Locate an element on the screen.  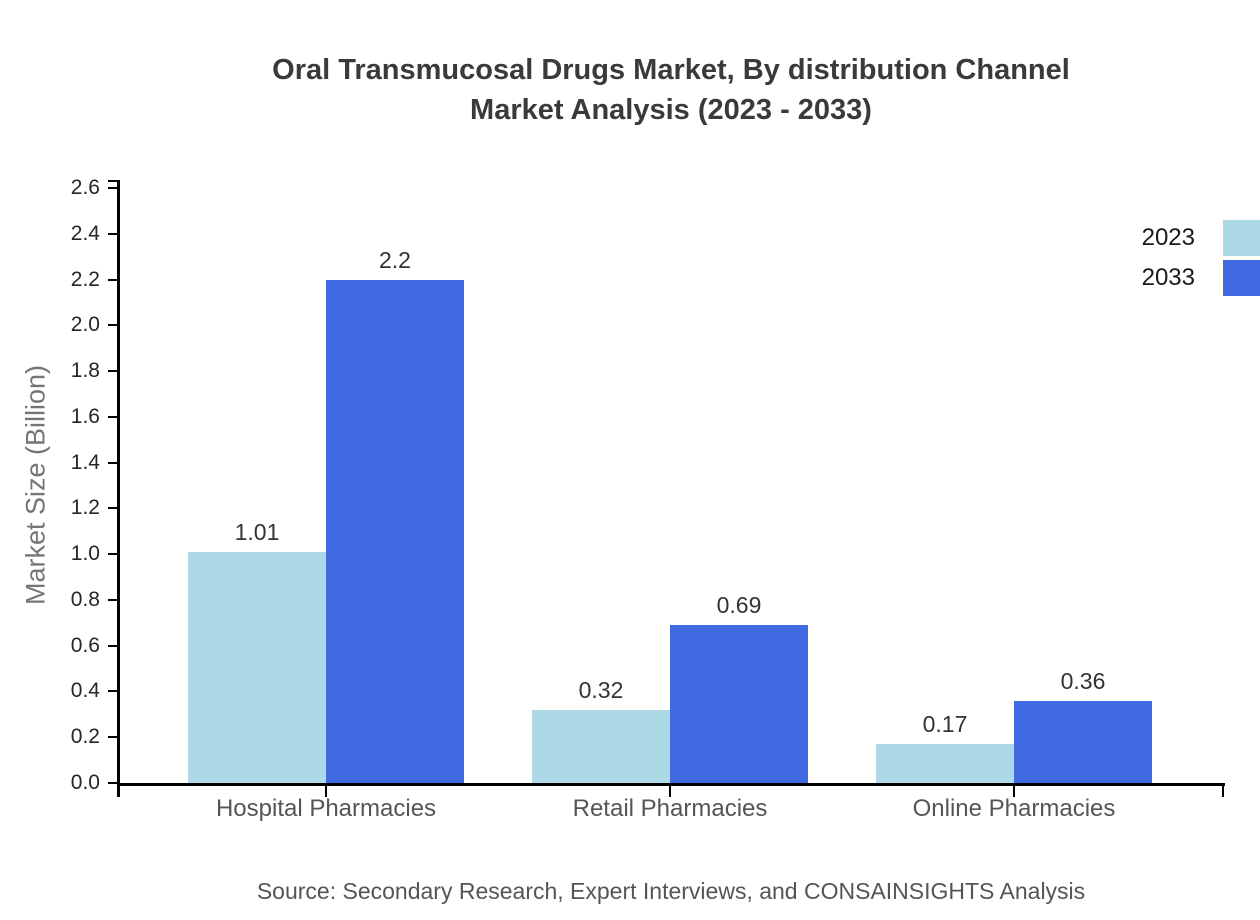
y-tick-label: 0.6 is located at coordinates (85, 645).